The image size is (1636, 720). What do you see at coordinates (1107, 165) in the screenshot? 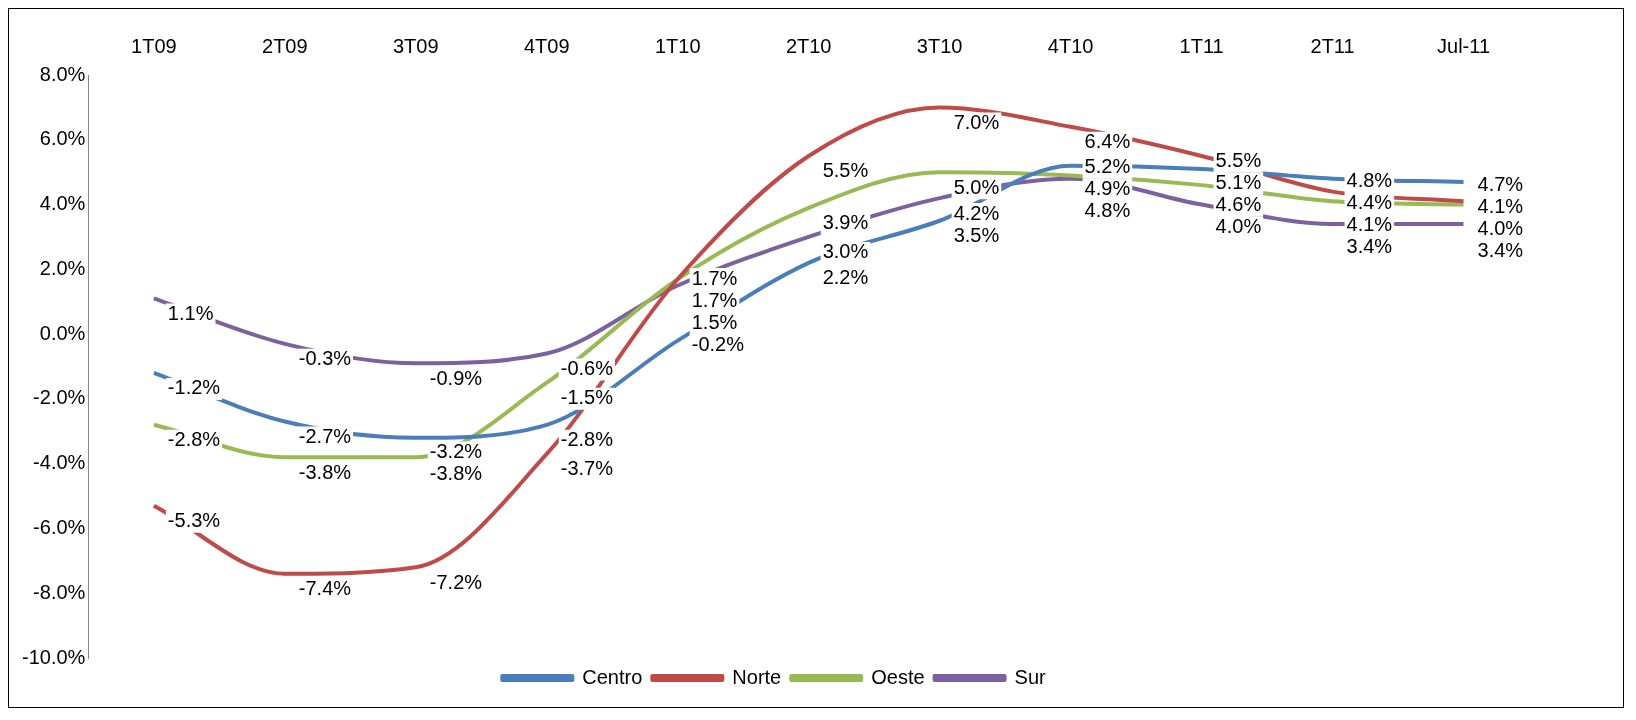
I see `data-label: 5.2%` at bounding box center [1107, 165].